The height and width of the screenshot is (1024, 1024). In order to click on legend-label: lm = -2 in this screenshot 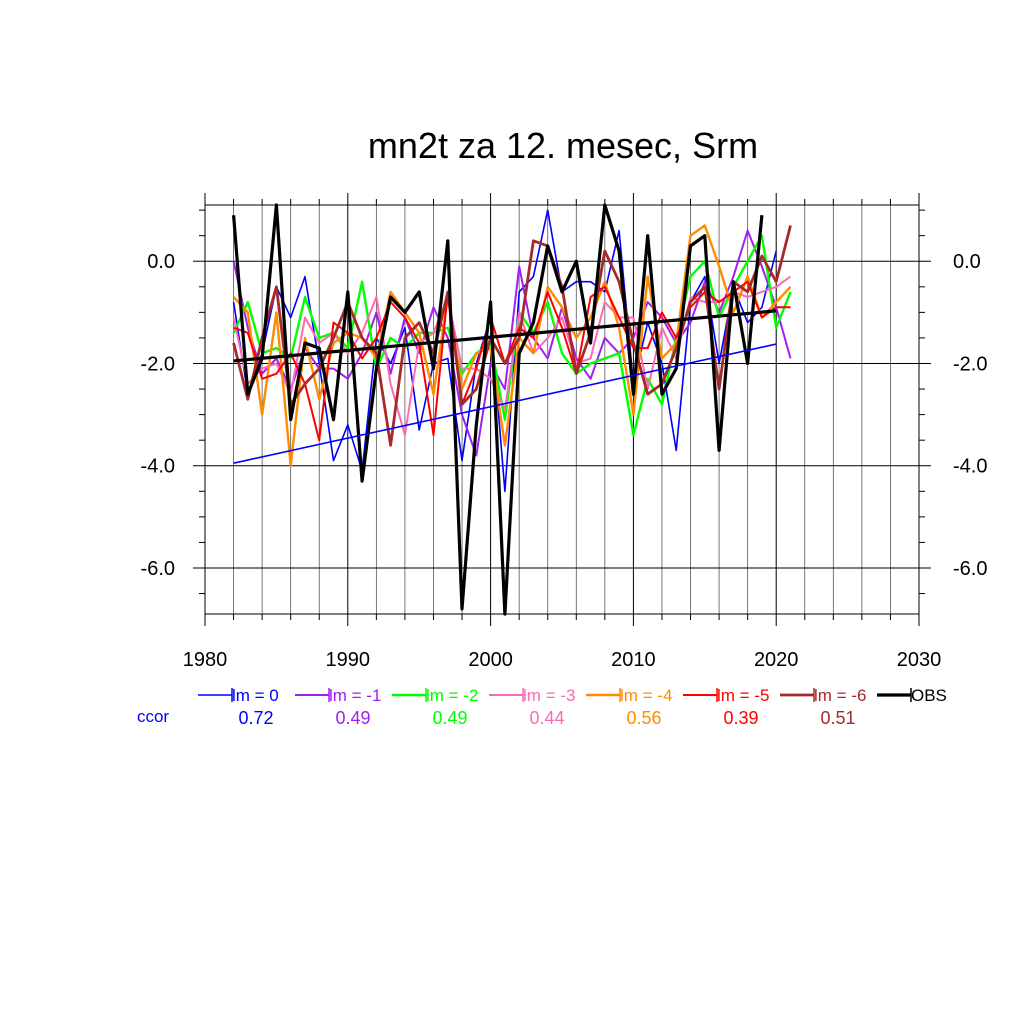, I will do `click(452, 695)`.